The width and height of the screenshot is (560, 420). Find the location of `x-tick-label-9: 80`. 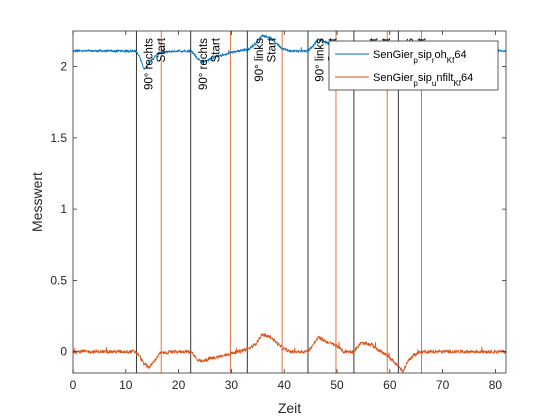

x-tick-label-9: 80 is located at coordinates (496, 385).